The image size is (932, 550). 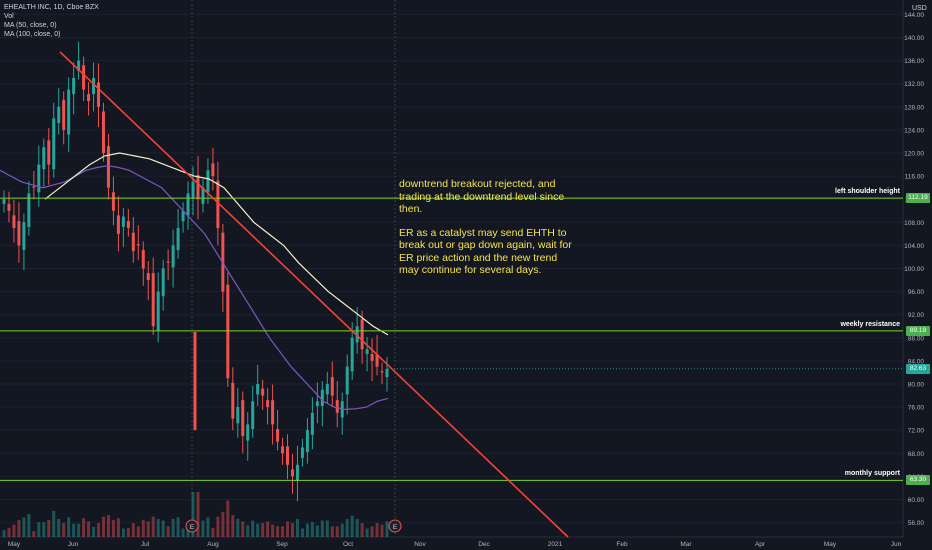 I want to click on x-tick-label: Mar, so click(x=686, y=544).